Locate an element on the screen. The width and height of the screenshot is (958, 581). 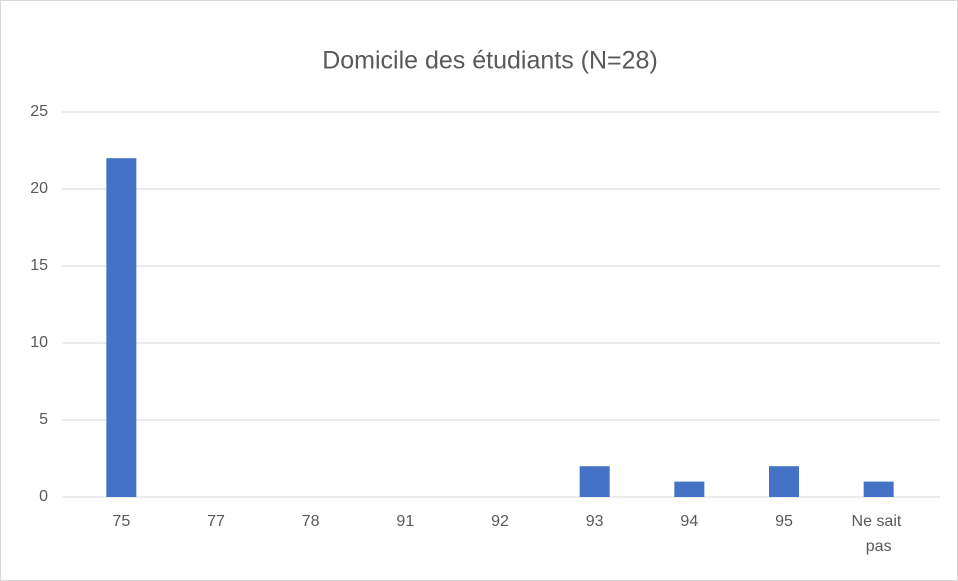
x-tick-label: 92 is located at coordinates (500, 521).